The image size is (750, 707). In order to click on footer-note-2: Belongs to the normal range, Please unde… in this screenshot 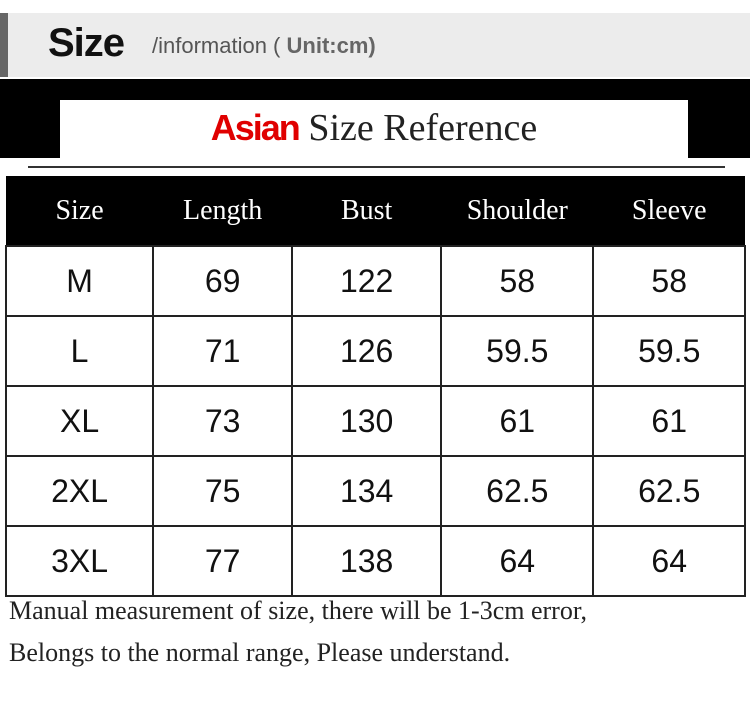, I will do `click(260, 652)`.